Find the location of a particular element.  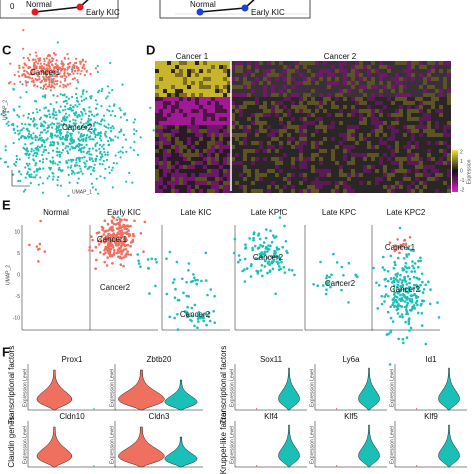

violin is located at coordinates (449, 389).